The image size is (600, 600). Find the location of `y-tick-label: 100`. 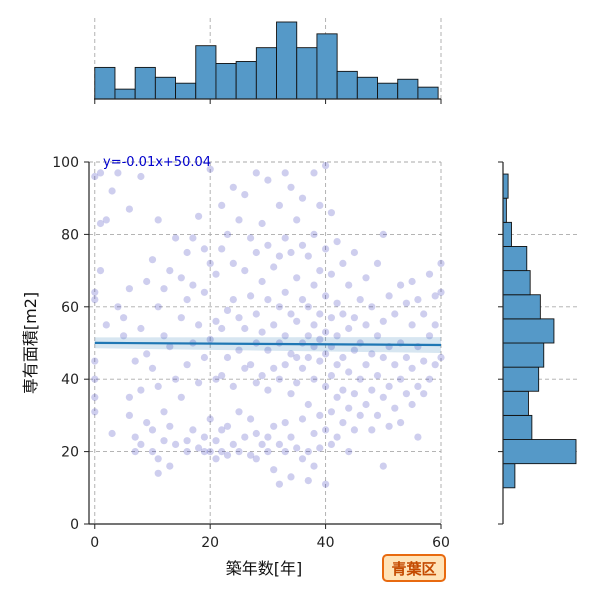

y-tick-label: 100 is located at coordinates (65, 163).